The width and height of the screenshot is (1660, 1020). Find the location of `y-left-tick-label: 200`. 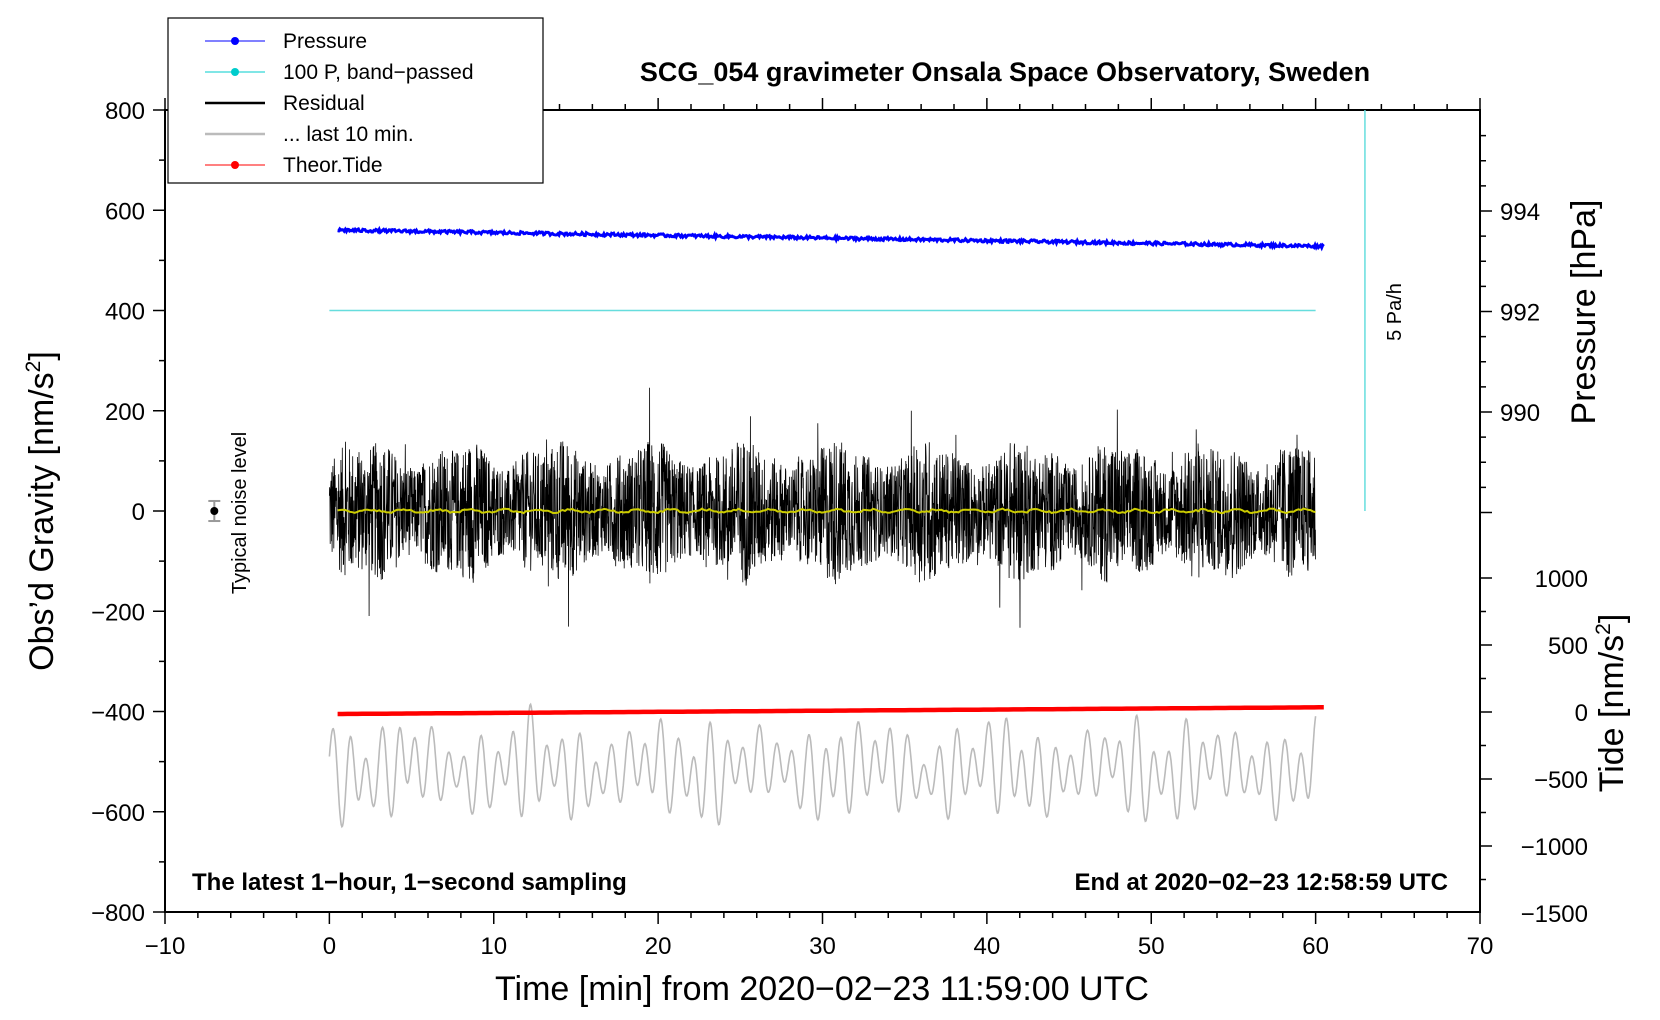

y-left-tick-label: 200 is located at coordinates (125, 412).